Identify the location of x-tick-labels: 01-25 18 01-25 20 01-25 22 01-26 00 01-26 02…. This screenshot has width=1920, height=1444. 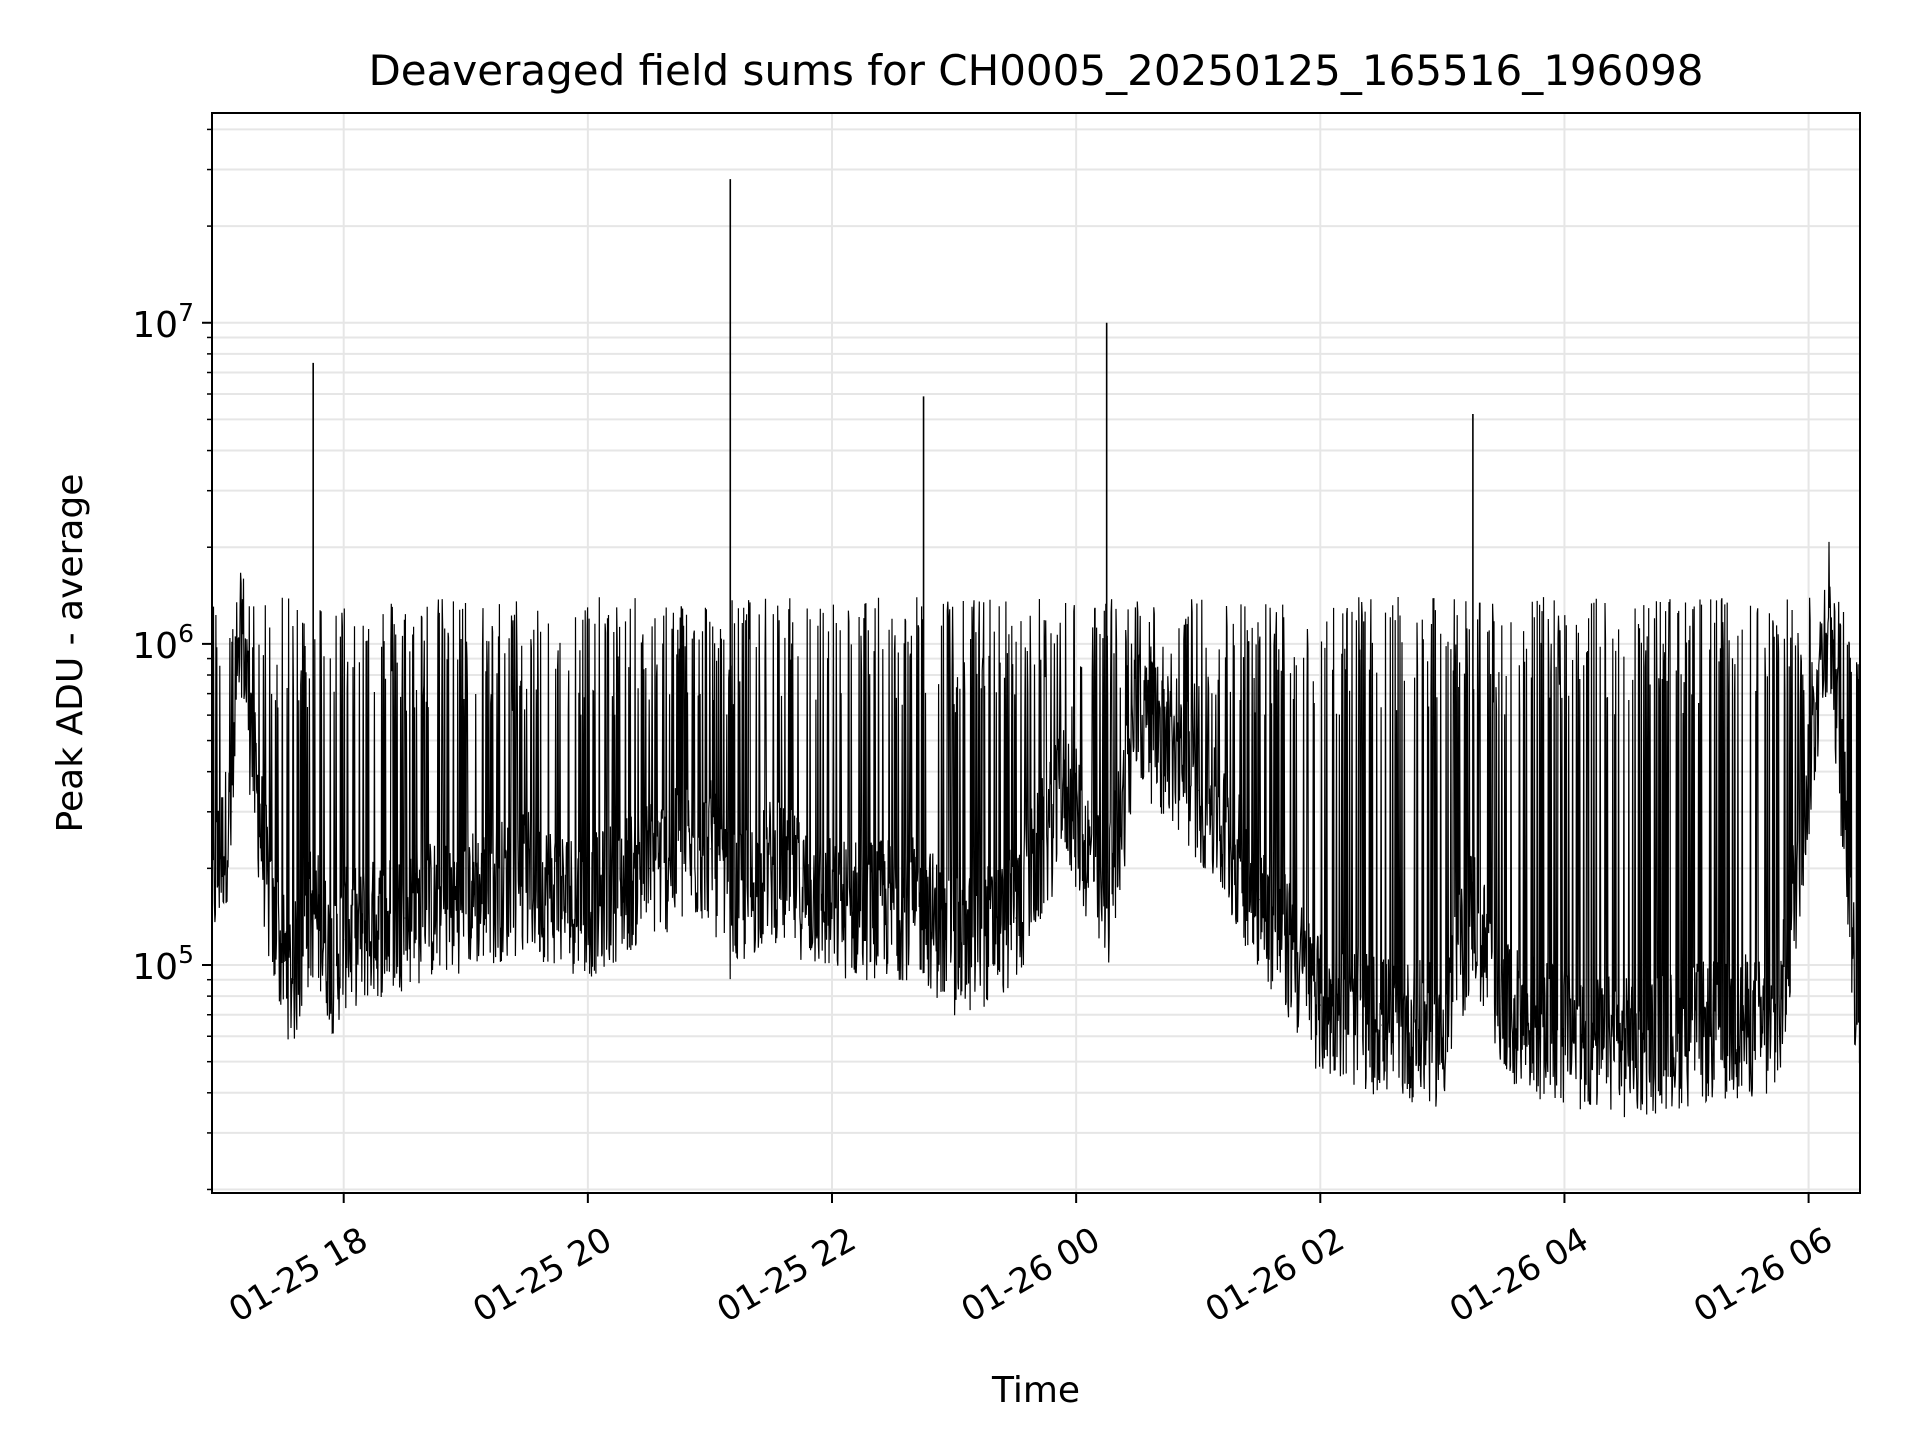
(1030, 1275).